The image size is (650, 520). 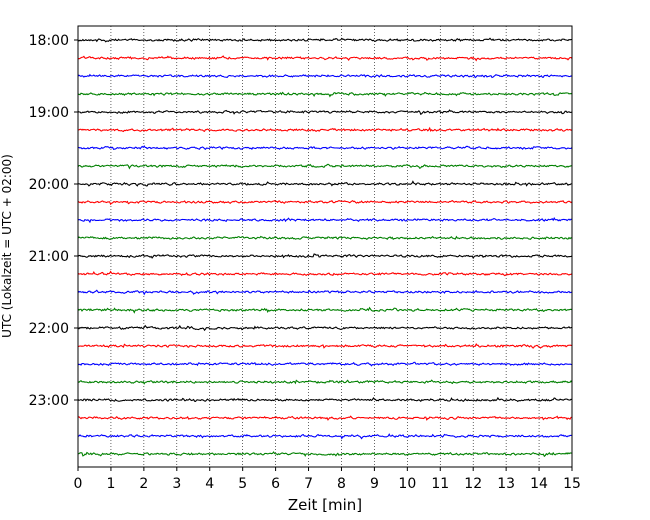 I want to click on x-tick-label: 12, so click(x=473, y=484).